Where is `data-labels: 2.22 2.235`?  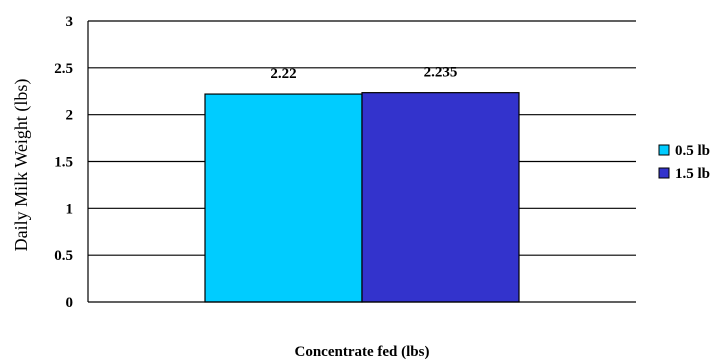
data-labels: 2.22 2.235 is located at coordinates (363, 73).